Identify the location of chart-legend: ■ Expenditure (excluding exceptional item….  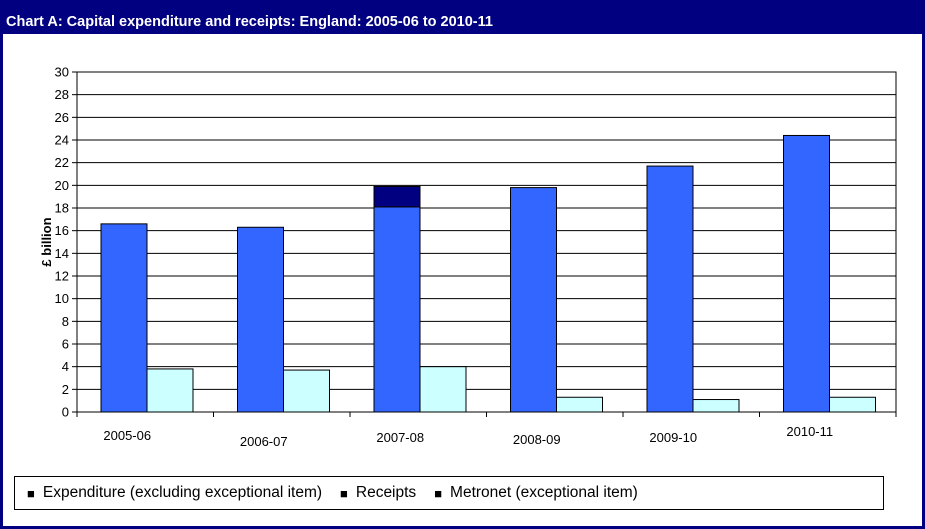
(449, 493).